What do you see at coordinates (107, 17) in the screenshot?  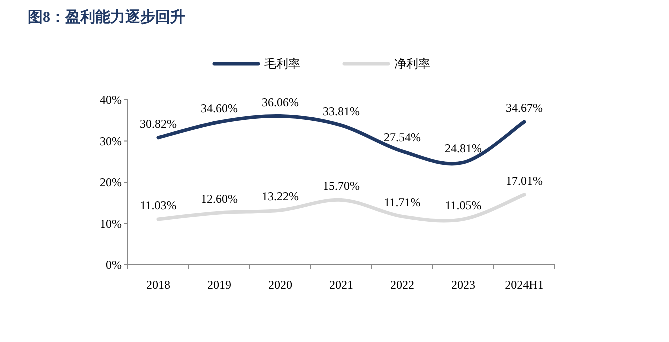 I see `chart-title: 图8：盈利能力逐步回升` at bounding box center [107, 17].